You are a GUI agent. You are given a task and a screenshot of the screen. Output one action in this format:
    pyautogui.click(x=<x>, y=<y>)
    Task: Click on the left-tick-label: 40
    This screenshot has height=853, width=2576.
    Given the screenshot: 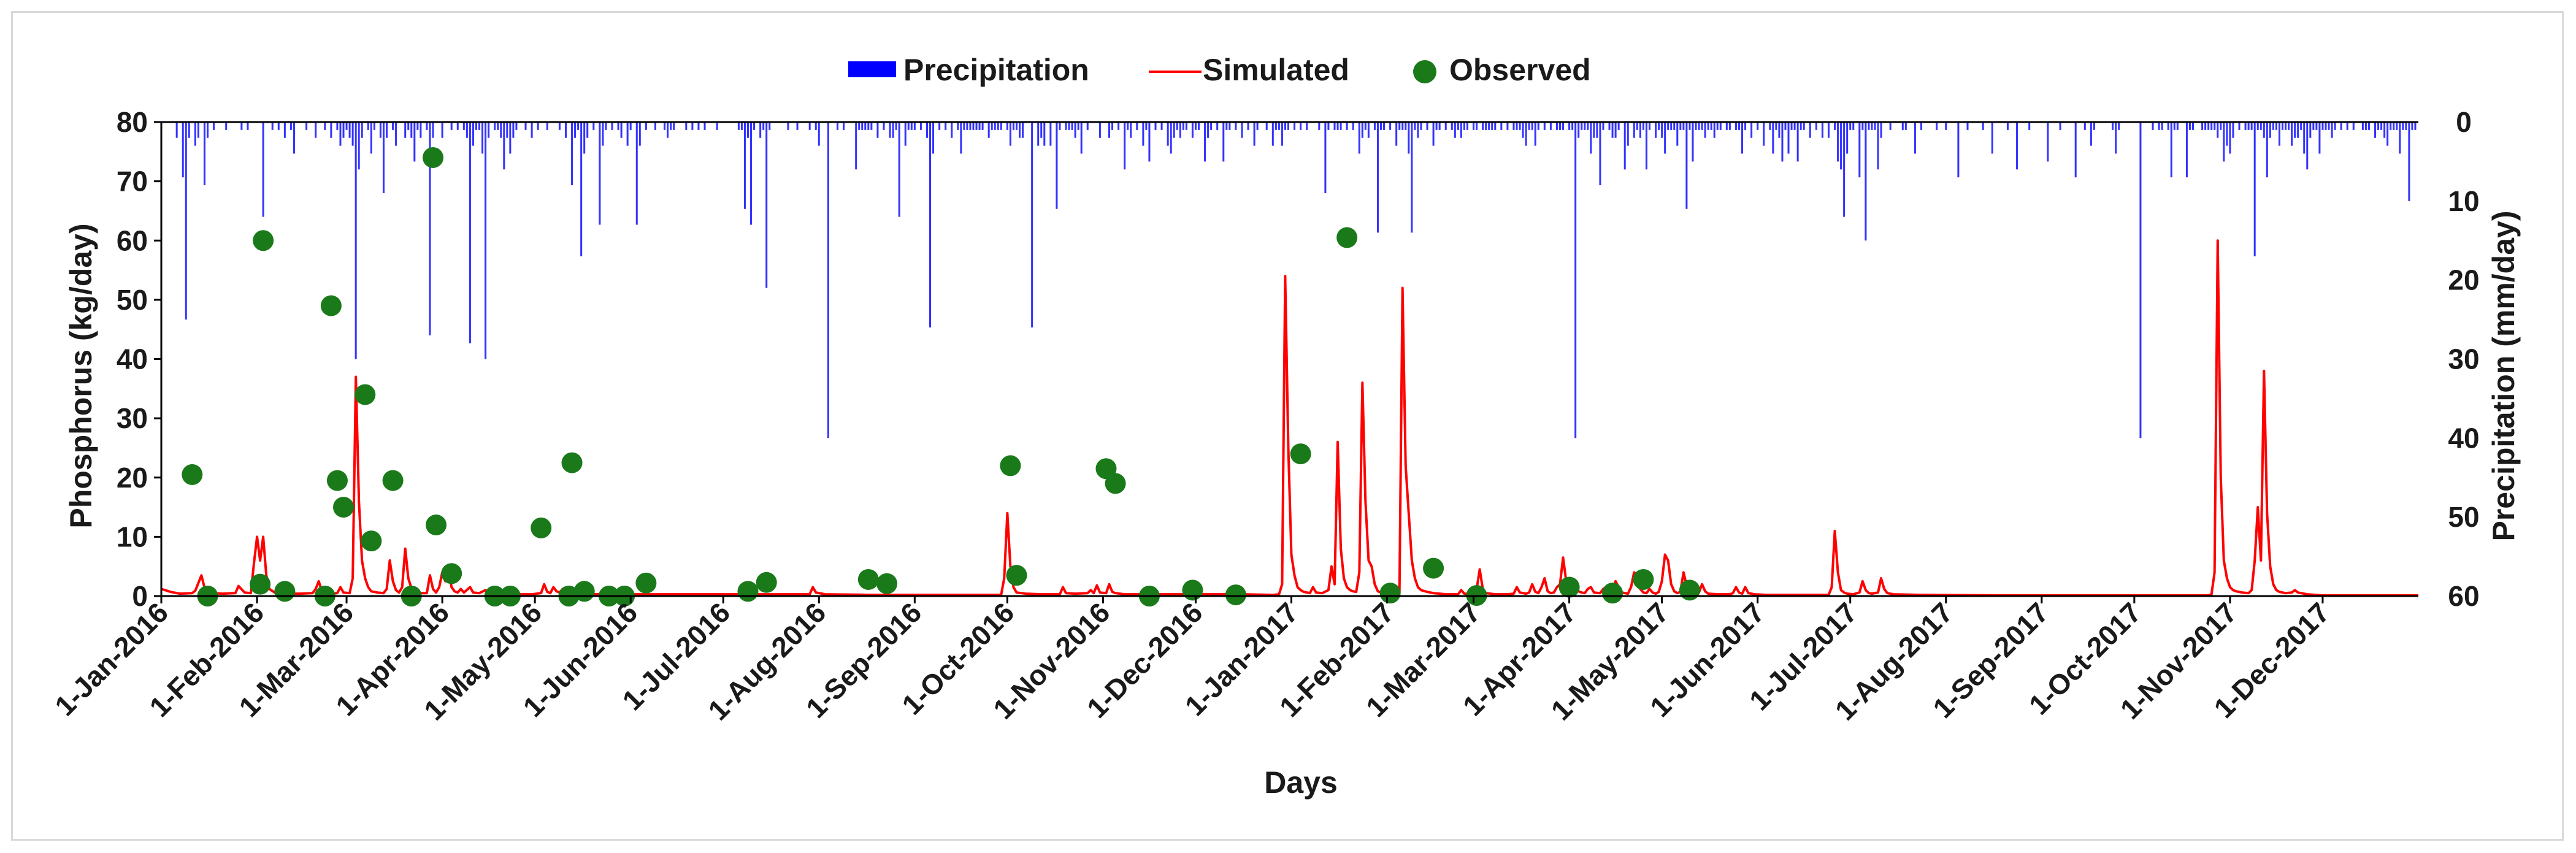 What is the action you would take?
    pyautogui.click(x=132, y=359)
    